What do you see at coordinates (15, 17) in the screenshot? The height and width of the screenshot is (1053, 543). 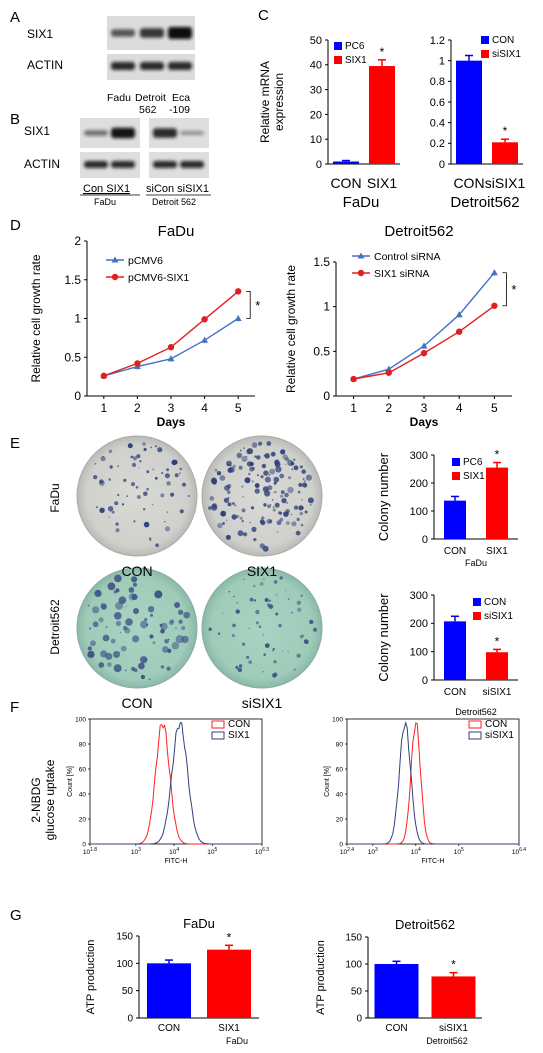 I see `panel-letter-a: A` at bounding box center [15, 17].